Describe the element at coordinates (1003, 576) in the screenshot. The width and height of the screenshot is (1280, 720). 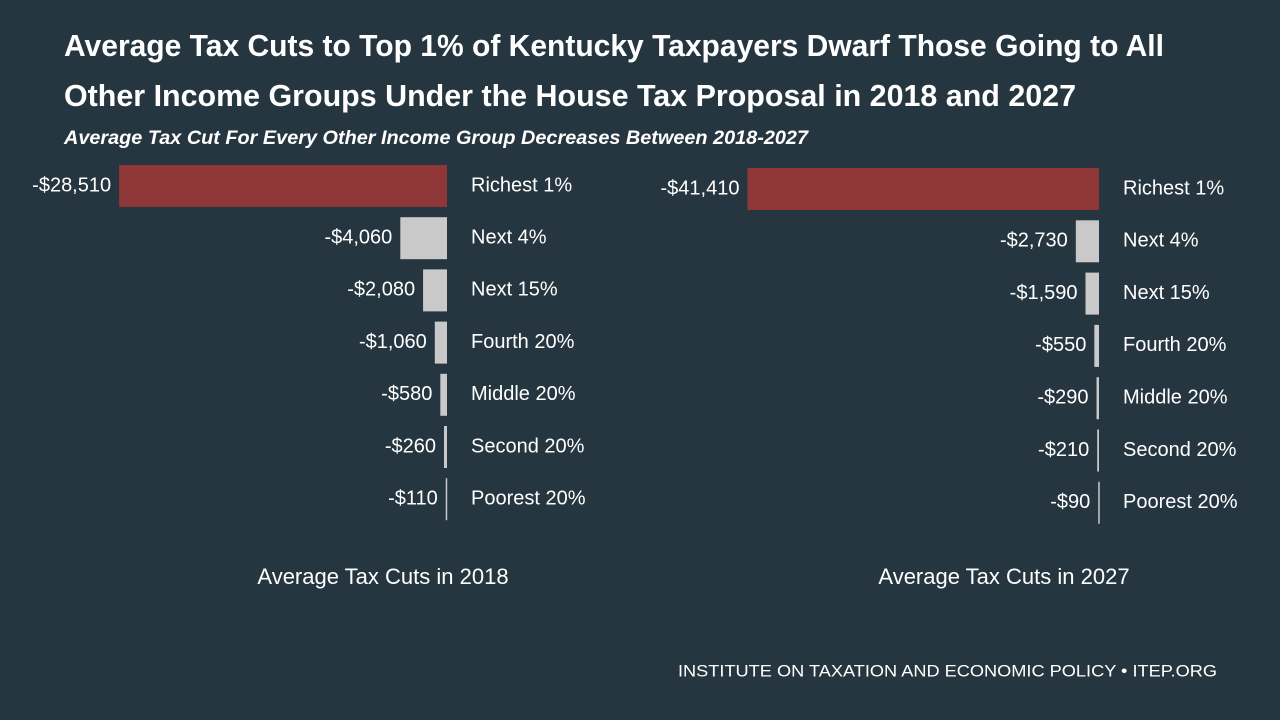
I see `x-axis-label: Average Tax Cuts in 2027` at that location.